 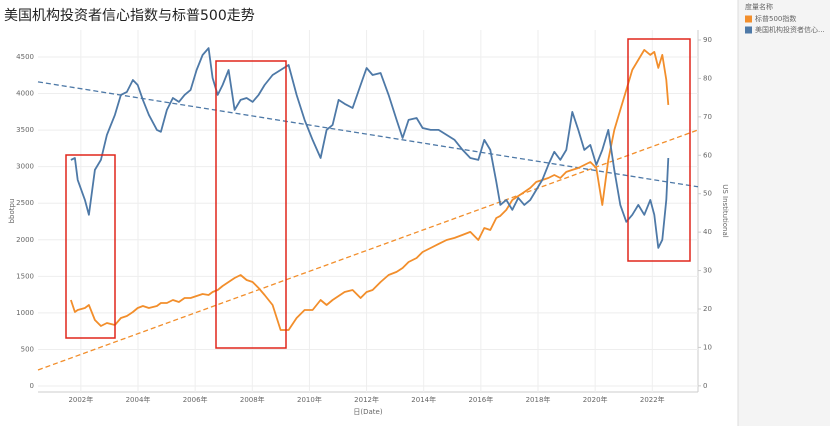 What do you see at coordinates (80, 399) in the screenshot?
I see `x-tick-label: 2002年` at bounding box center [80, 399].